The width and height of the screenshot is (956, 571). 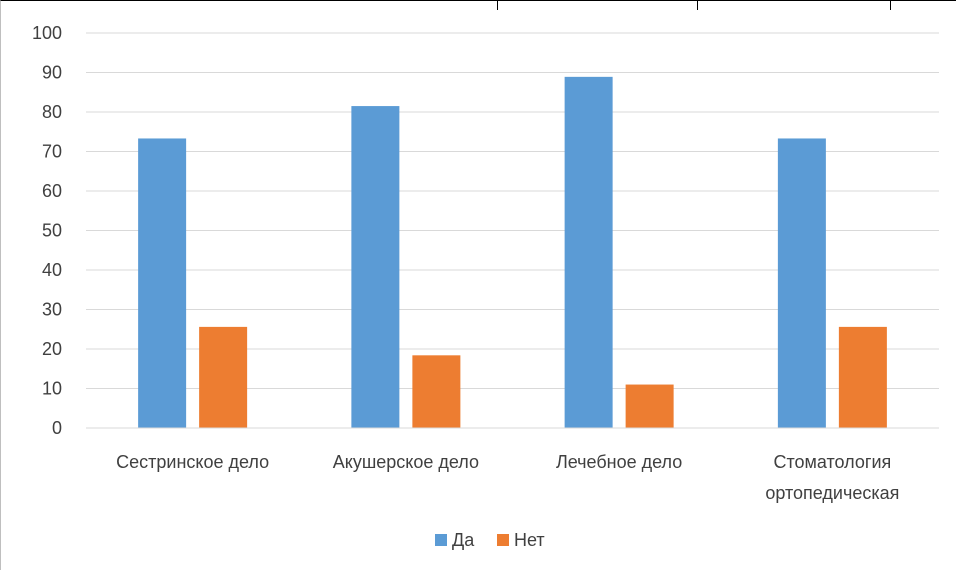 What do you see at coordinates (52, 112) in the screenshot?
I see `y-tick-label: 80` at bounding box center [52, 112].